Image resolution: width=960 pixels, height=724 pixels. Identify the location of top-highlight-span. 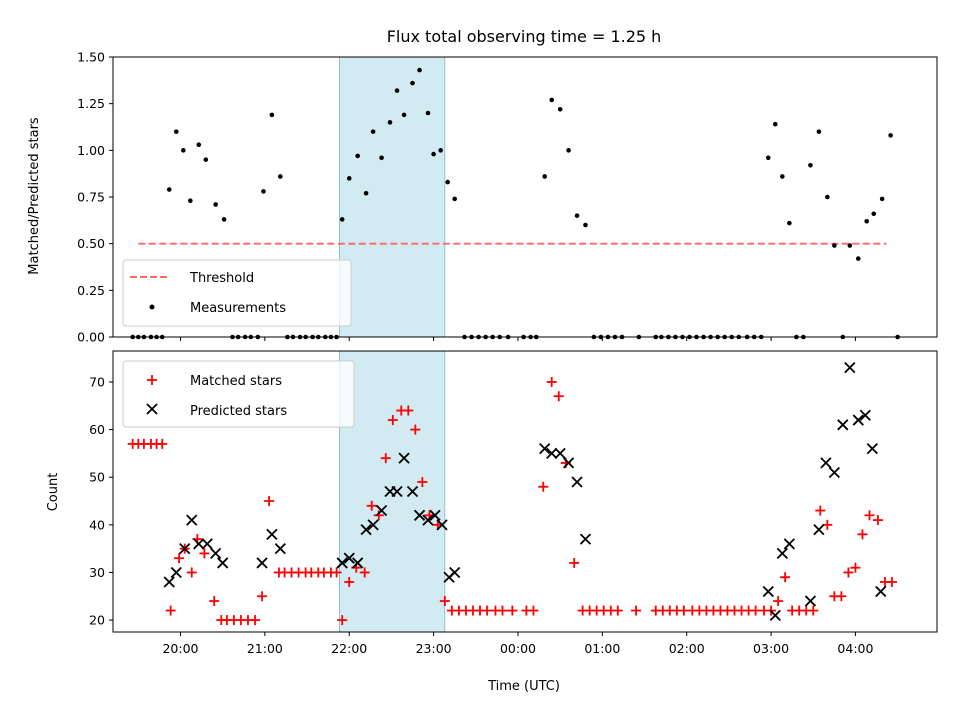
(392, 197).